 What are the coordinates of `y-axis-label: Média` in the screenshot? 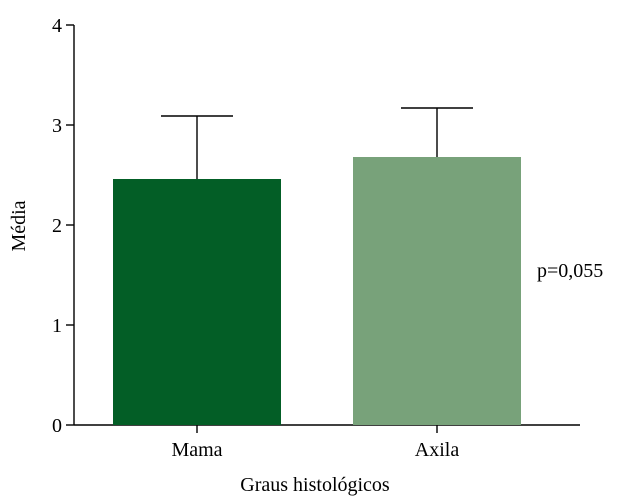 It's located at (19, 225).